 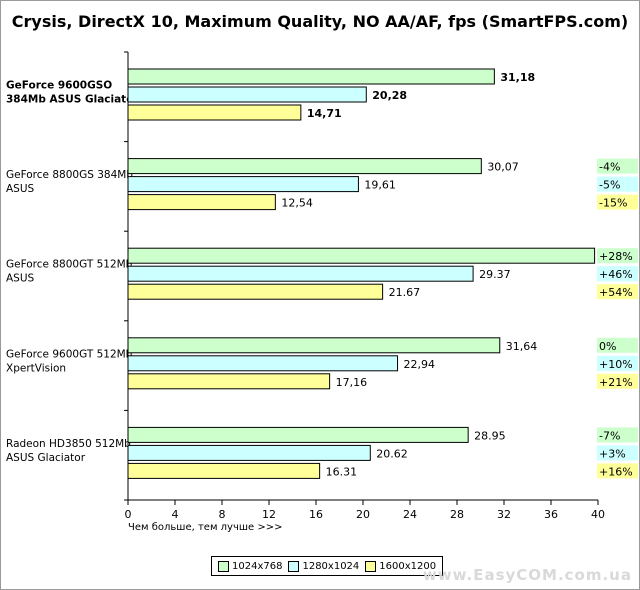 I want to click on data-label: 14,71, so click(x=324, y=113).